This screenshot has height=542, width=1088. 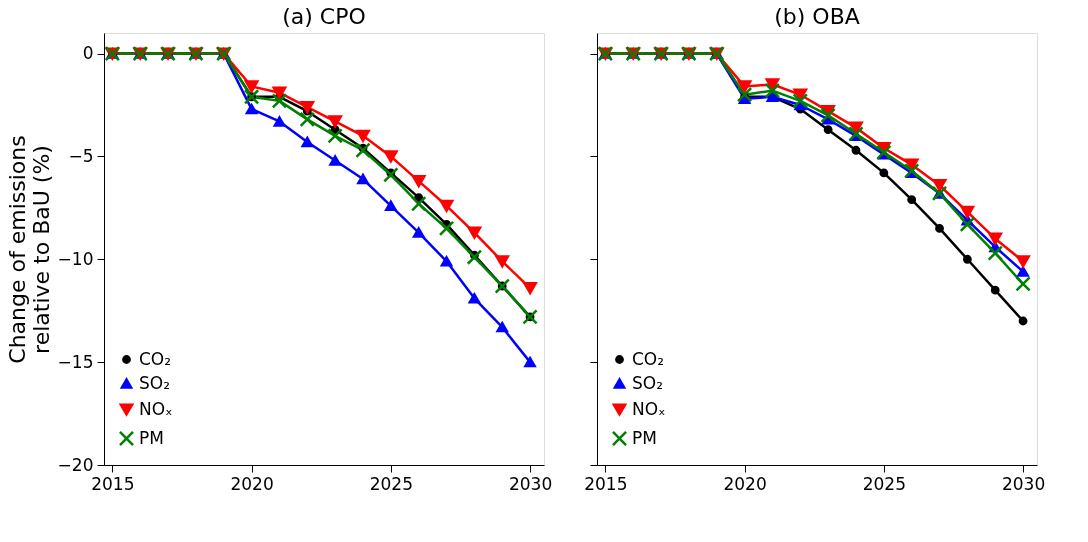 I want to click on y-tick-label: −20, so click(x=75, y=464).